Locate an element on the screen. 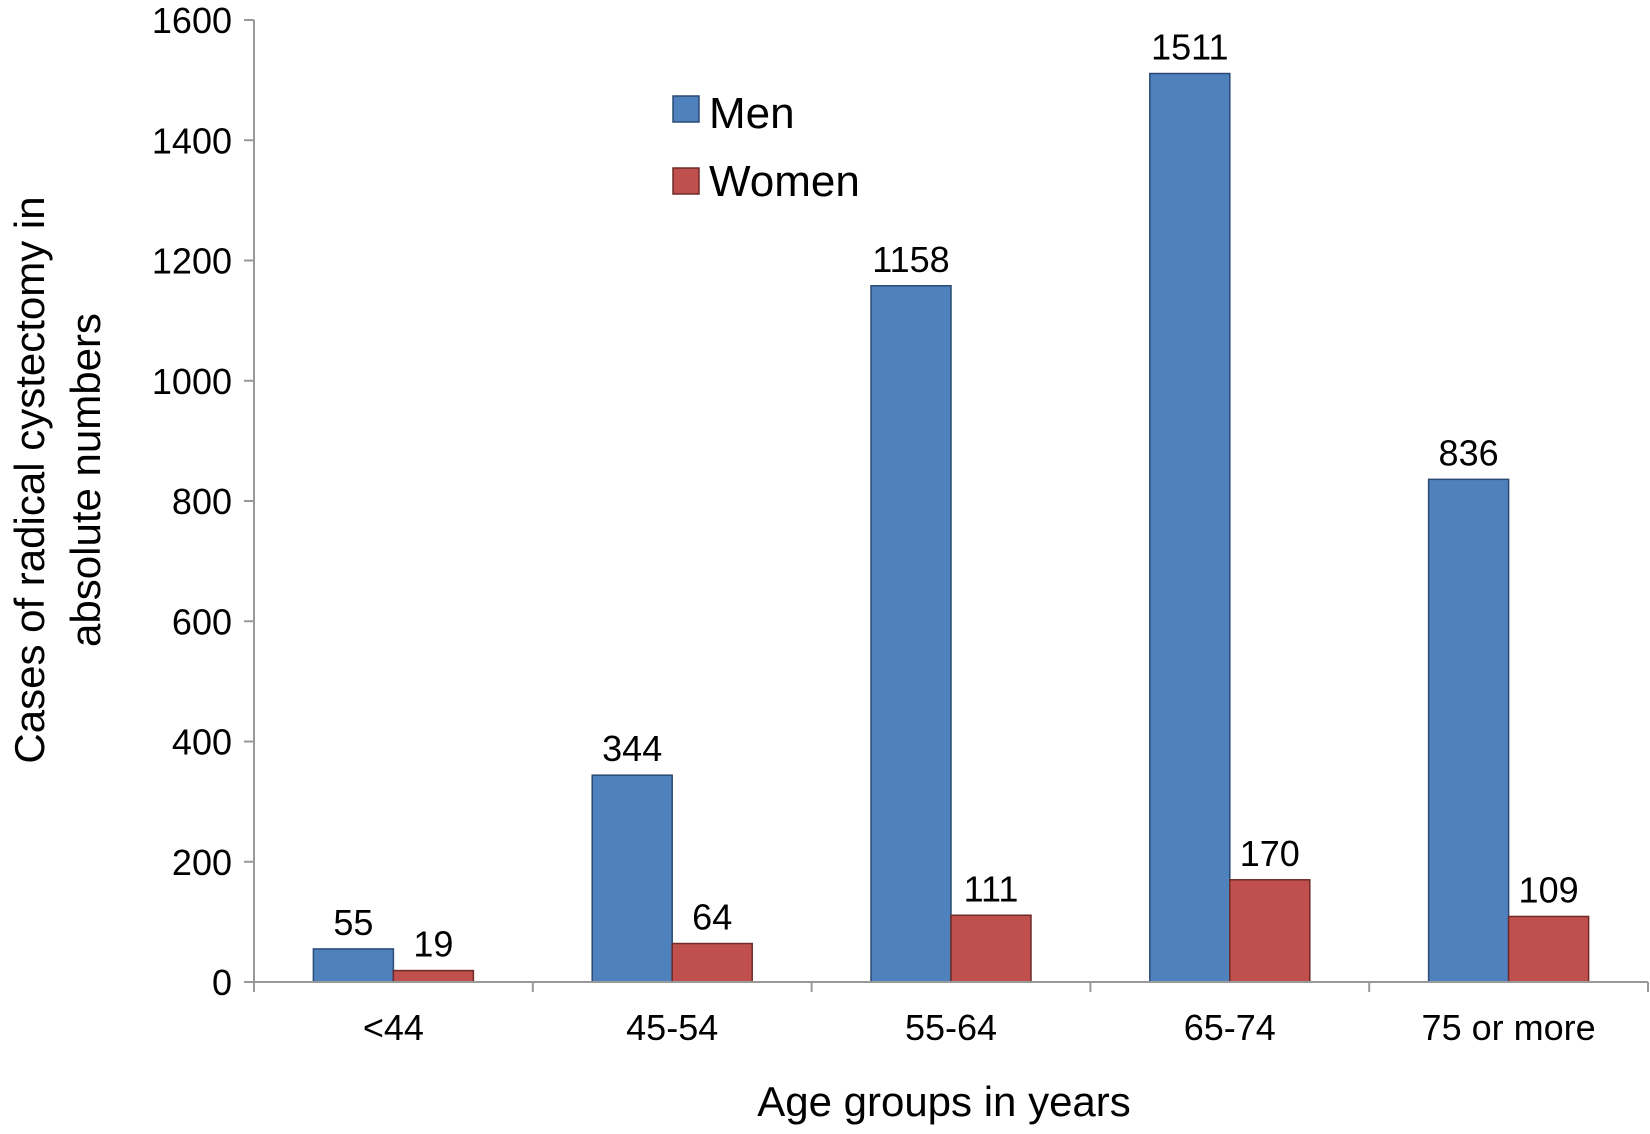 The image size is (1650, 1134). y-tick-label-2: 400 is located at coordinates (202, 742).